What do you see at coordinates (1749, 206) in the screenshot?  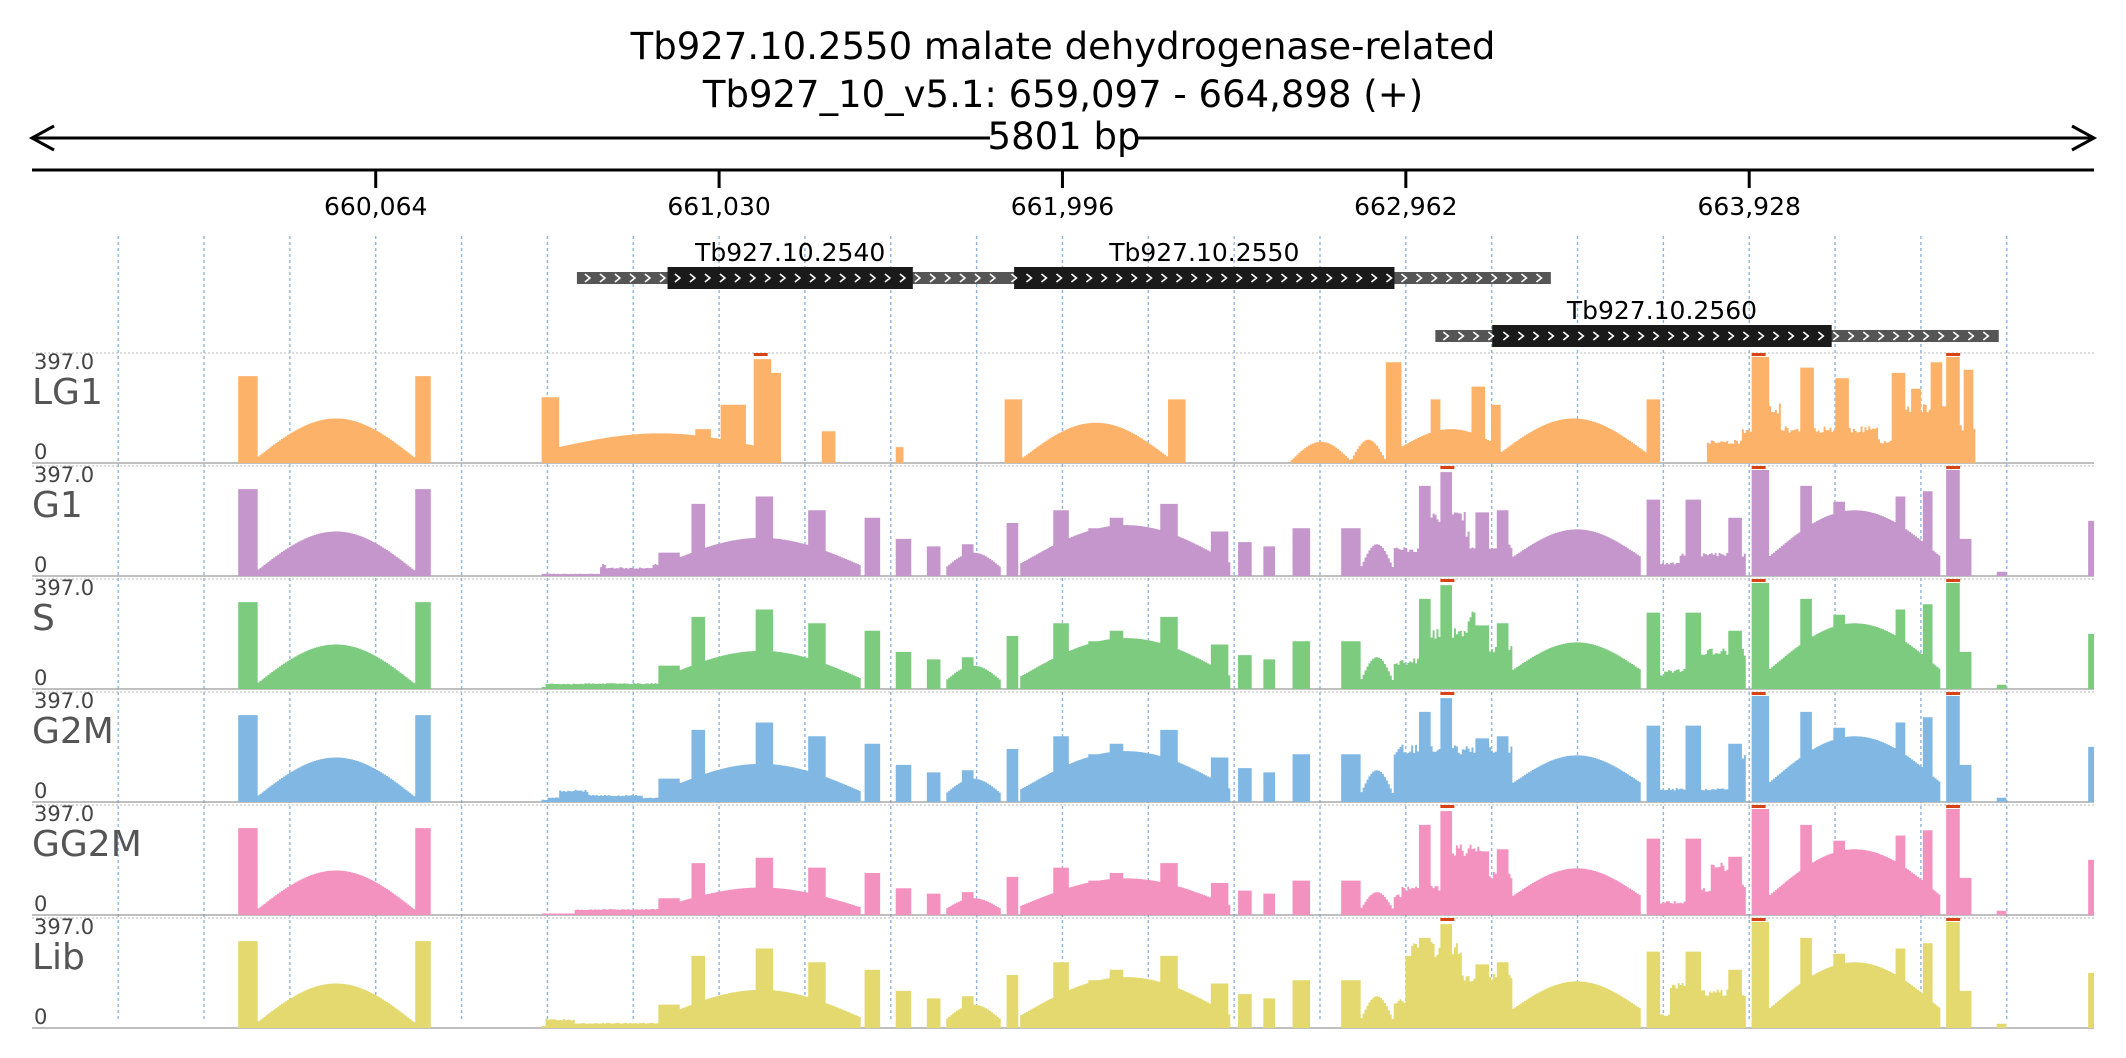 I see `ruler-tick-label: 663,928` at bounding box center [1749, 206].